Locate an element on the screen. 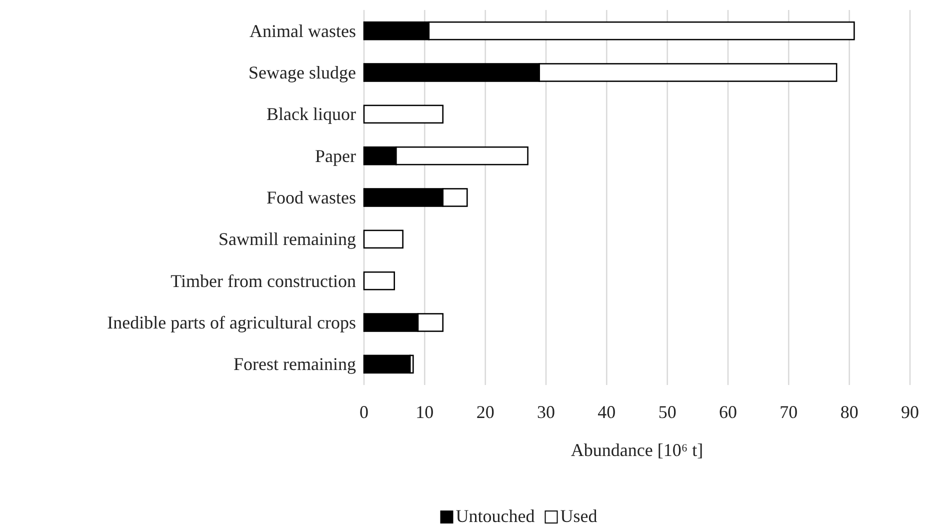 This screenshot has width=928, height=531. y-tick-label: Sawmill remaining is located at coordinates (287, 239).